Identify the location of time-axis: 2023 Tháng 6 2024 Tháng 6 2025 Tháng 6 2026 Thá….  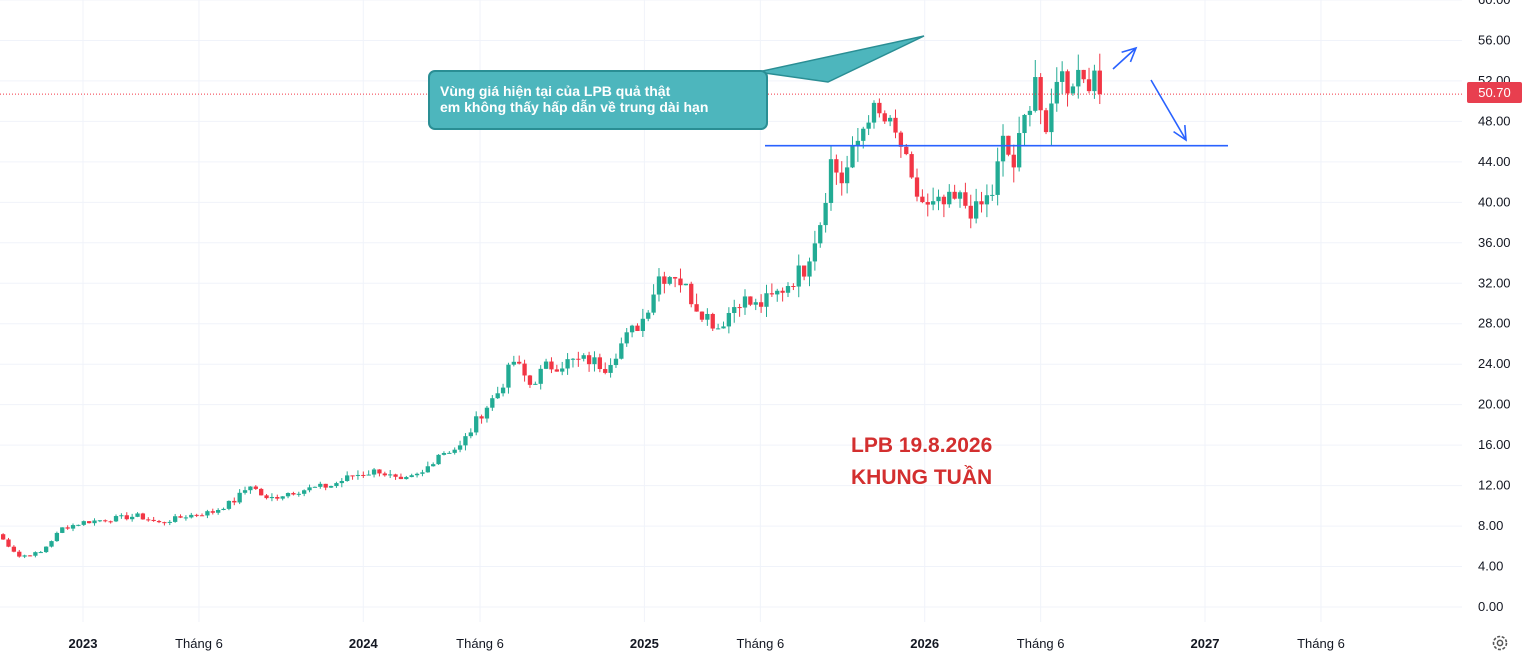
(707, 643).